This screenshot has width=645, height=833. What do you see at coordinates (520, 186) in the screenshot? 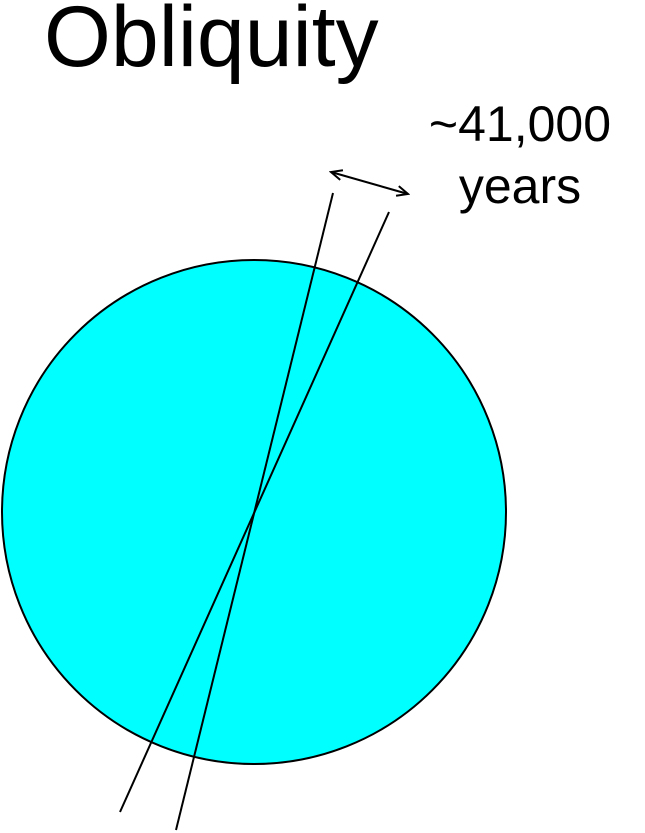
I see `cycle-period-unit: years` at bounding box center [520, 186].